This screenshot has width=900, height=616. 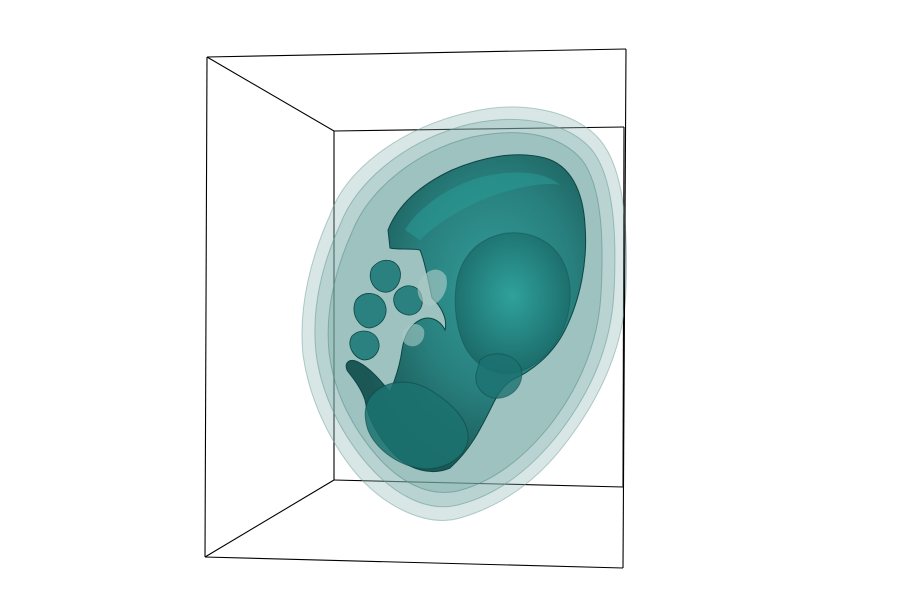 What do you see at coordinates (479, 129) in the screenshot?
I see `box-edge-back-top` at bounding box center [479, 129].